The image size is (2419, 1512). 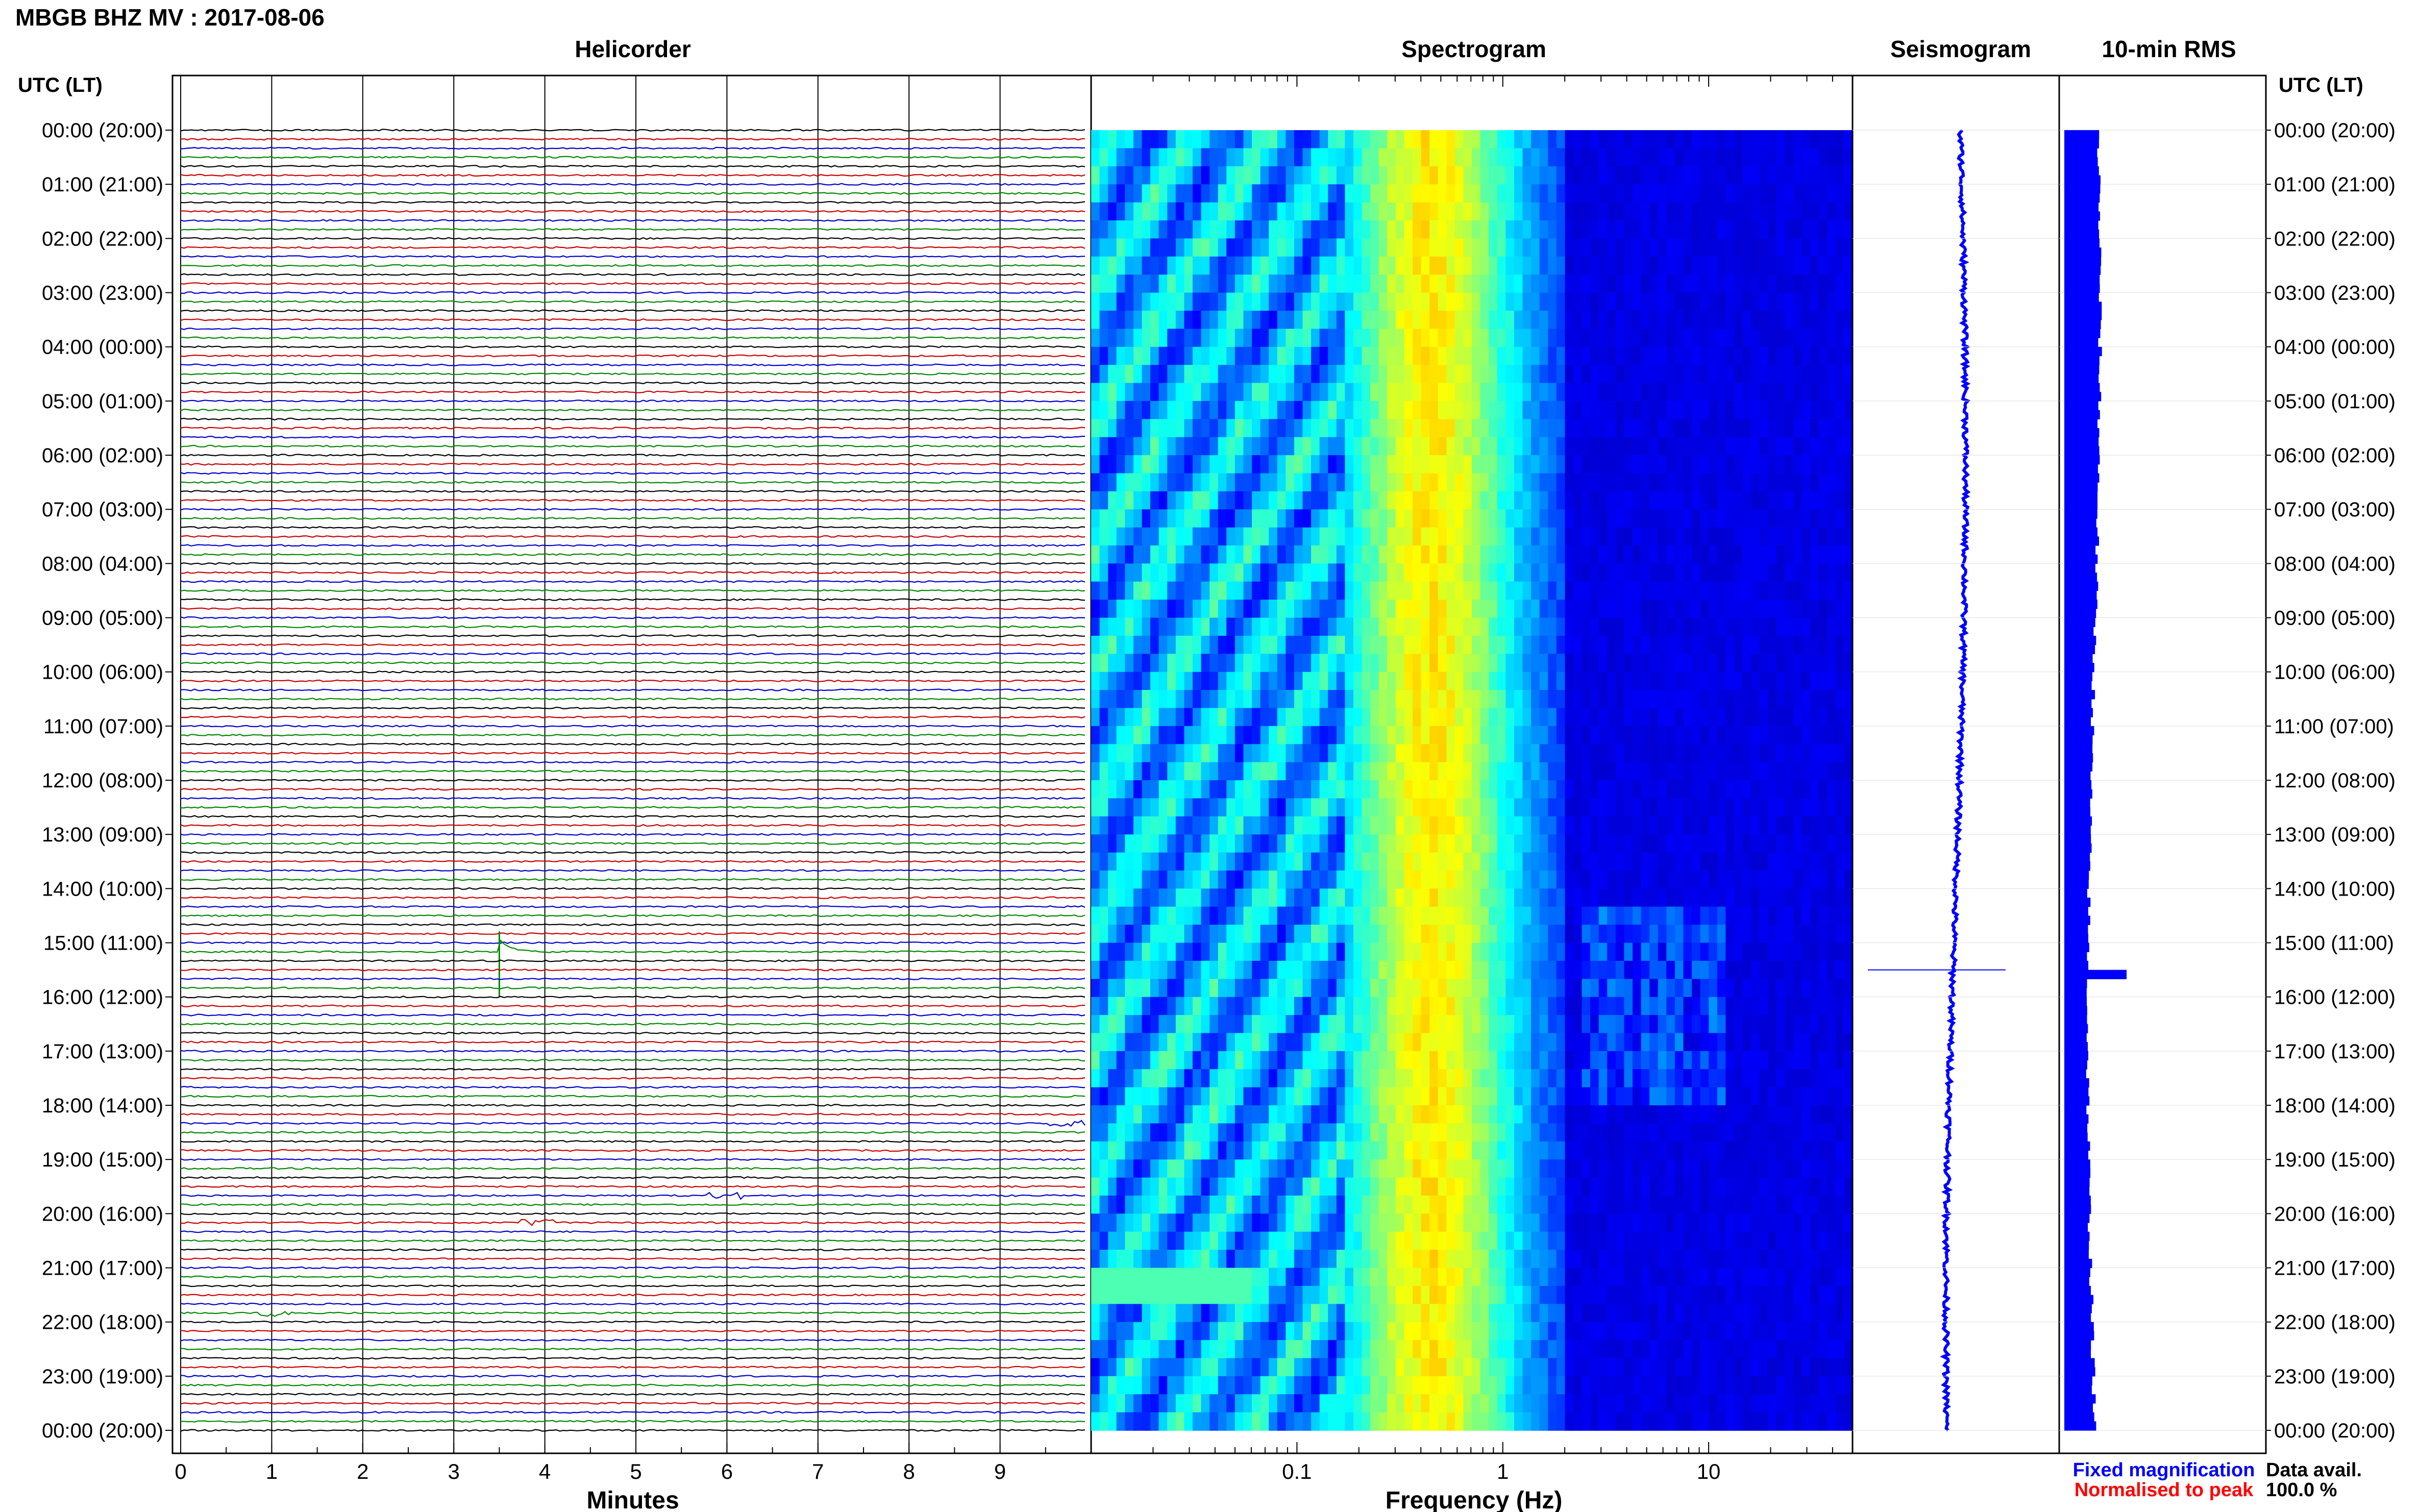 What do you see at coordinates (727, 1471) in the screenshot?
I see `helicorder-x-tick-label: 6` at bounding box center [727, 1471].